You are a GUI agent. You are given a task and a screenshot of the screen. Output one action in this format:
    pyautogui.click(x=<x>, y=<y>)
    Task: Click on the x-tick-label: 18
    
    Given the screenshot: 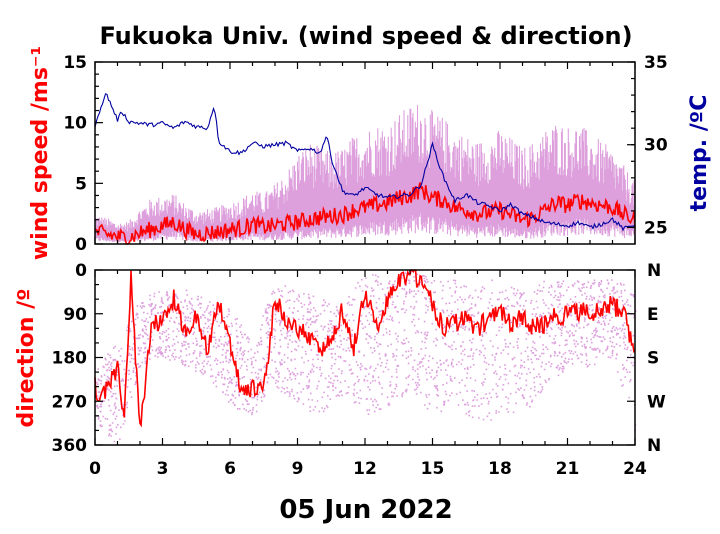 What is the action you would take?
    pyautogui.click(x=500, y=469)
    